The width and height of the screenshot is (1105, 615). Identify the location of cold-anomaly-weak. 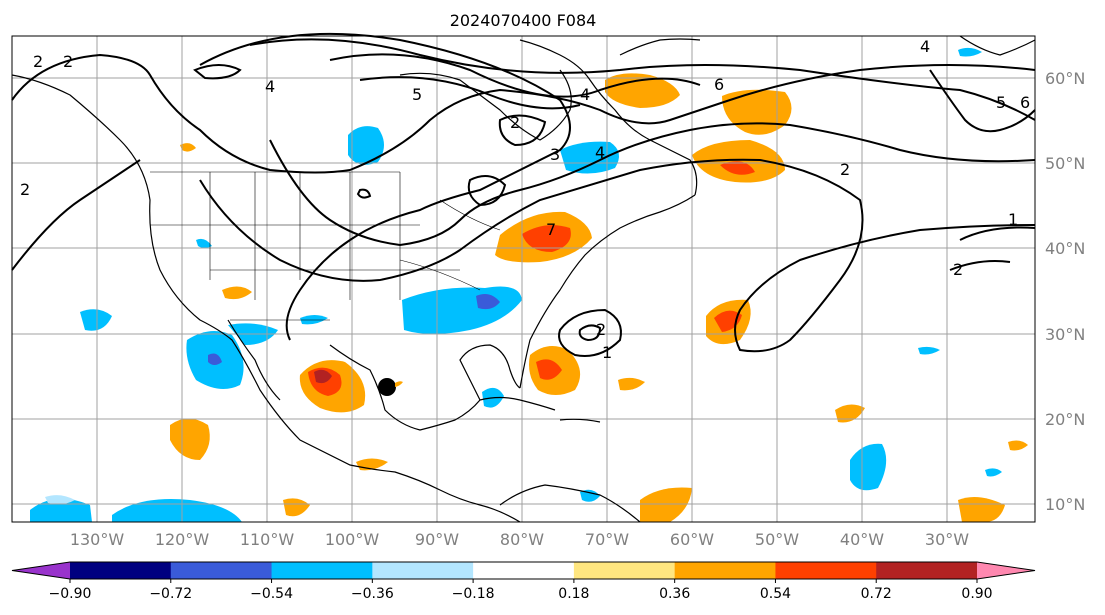
(60, 500).